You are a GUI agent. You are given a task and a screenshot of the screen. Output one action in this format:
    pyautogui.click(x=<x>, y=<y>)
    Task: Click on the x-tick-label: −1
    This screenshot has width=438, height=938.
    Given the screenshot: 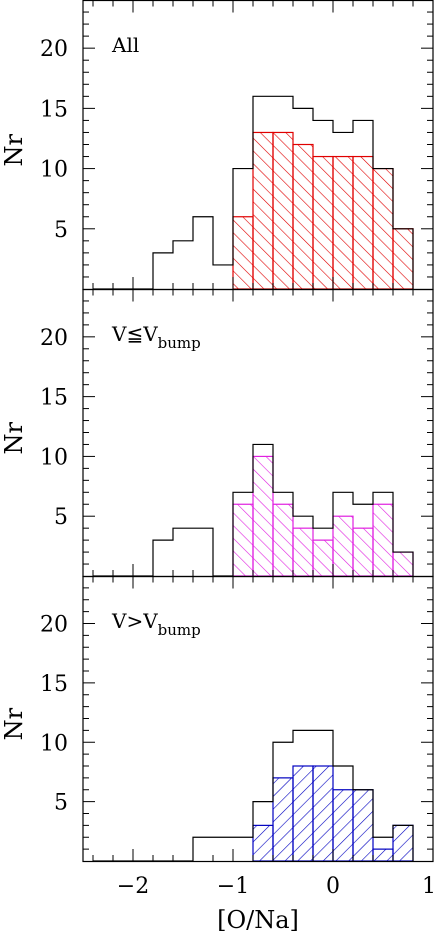 What is the action you would take?
    pyautogui.click(x=233, y=886)
    